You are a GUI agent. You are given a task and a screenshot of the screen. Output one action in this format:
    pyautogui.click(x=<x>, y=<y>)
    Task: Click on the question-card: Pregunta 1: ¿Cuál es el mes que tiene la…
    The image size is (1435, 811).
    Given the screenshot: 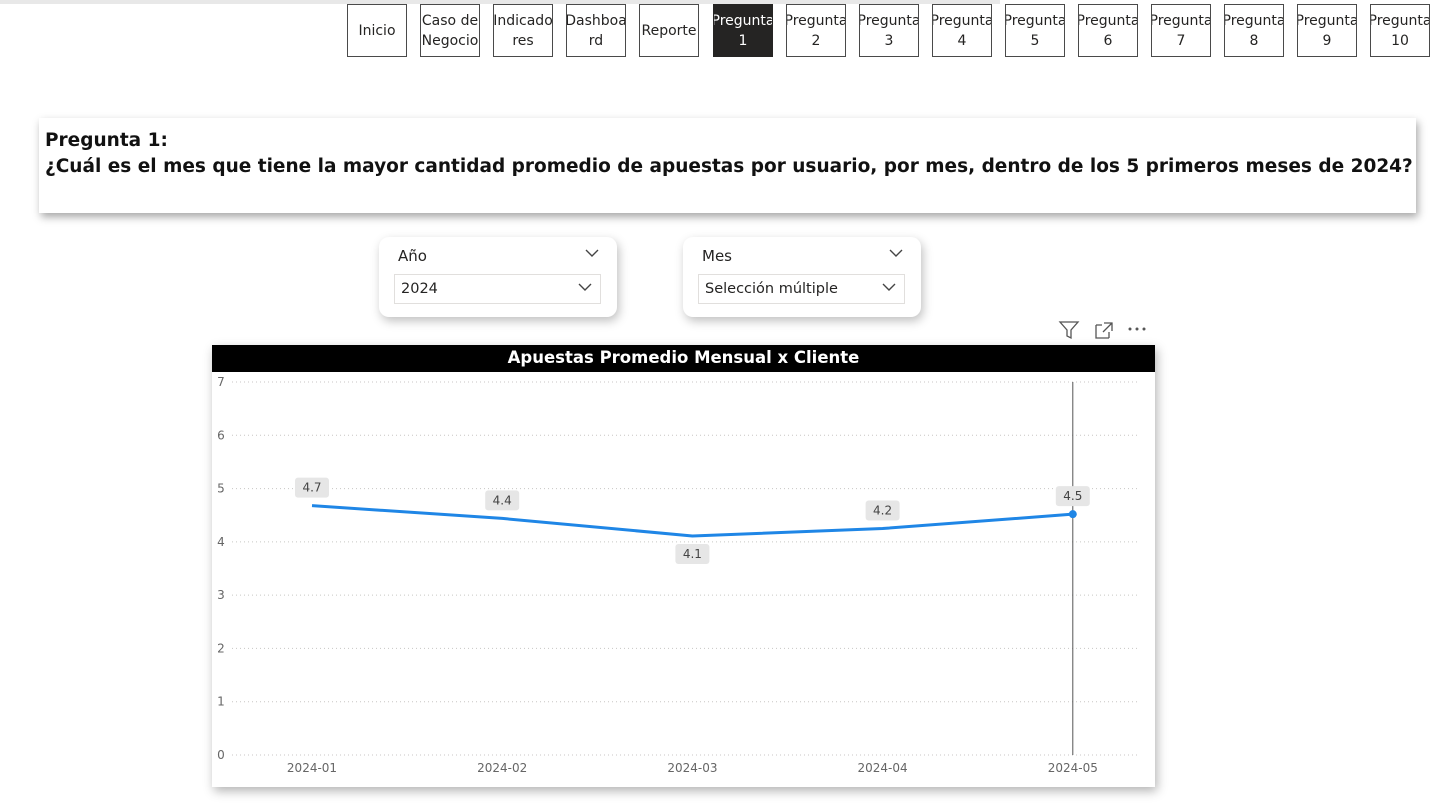 What is the action you would take?
    pyautogui.click(x=727, y=165)
    